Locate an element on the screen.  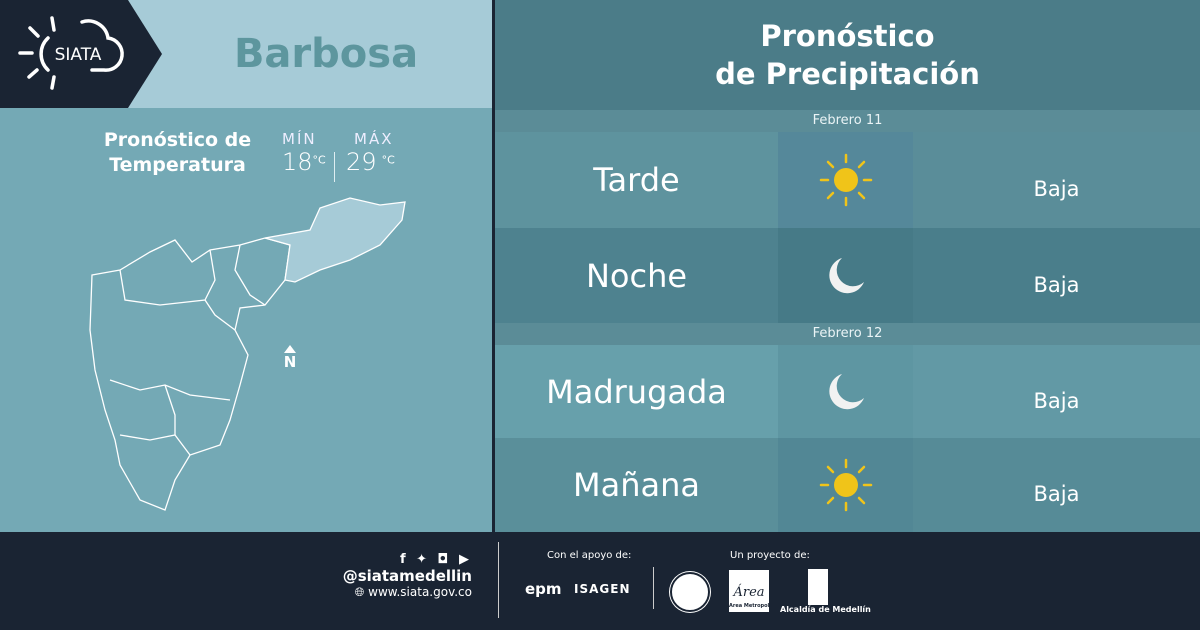
precipitation-title: Pronóstico de Precipitación is located at coordinates (847, 55).